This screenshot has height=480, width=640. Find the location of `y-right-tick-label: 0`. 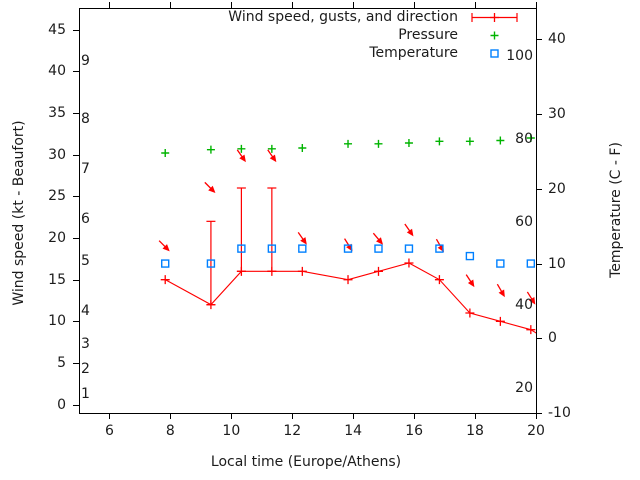

y-right-tick-label: 0 is located at coordinates (552, 338).